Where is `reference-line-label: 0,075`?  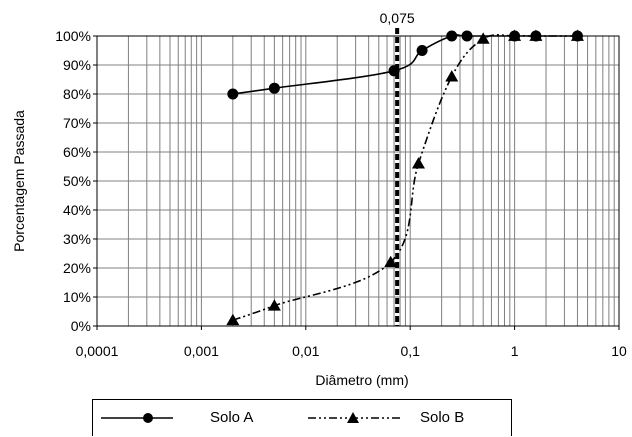
reference-line-label: 0,075 is located at coordinates (397, 18).